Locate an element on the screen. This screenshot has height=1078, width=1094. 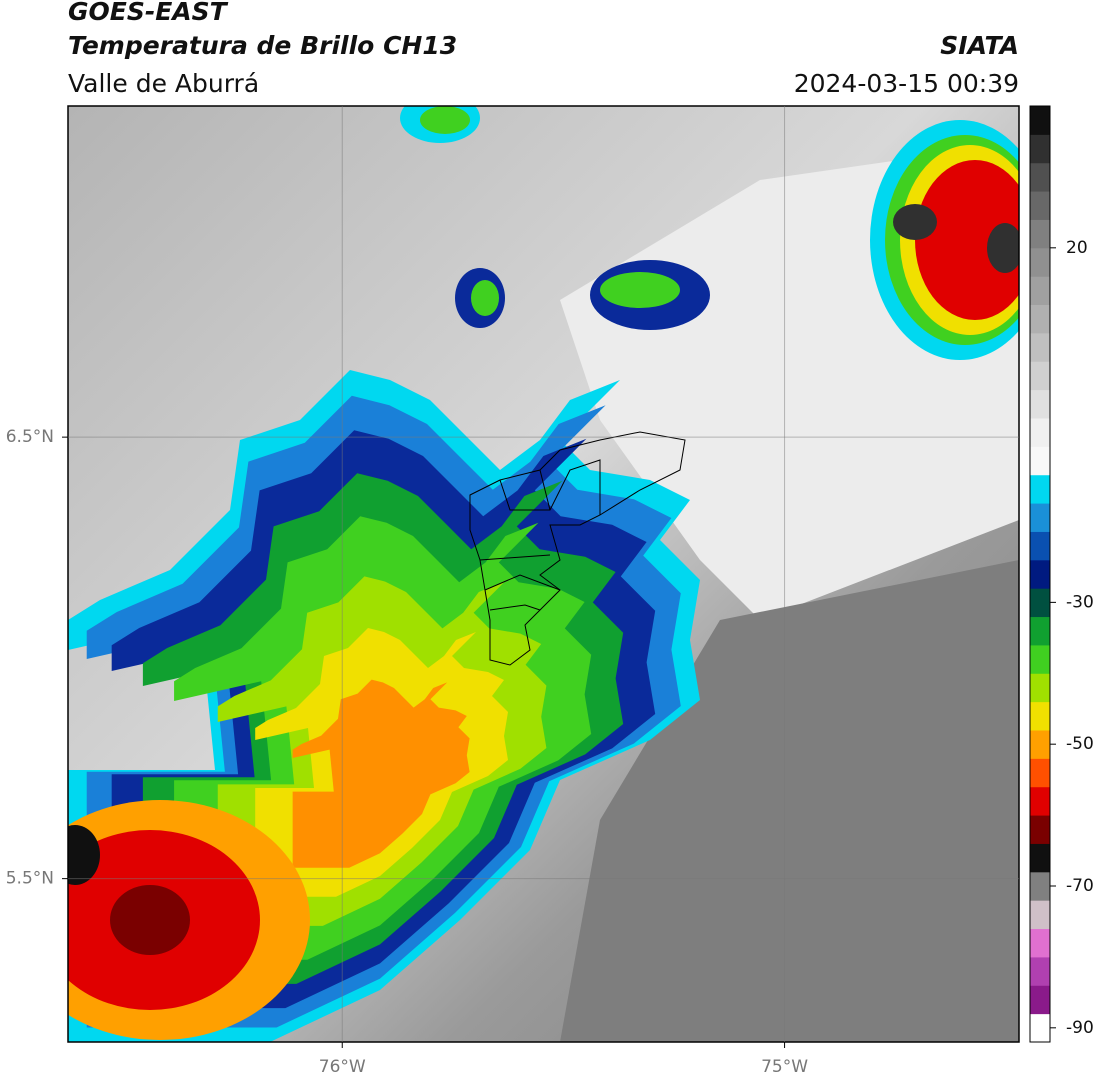
title: GOES-EAST is located at coordinates (148, 13).